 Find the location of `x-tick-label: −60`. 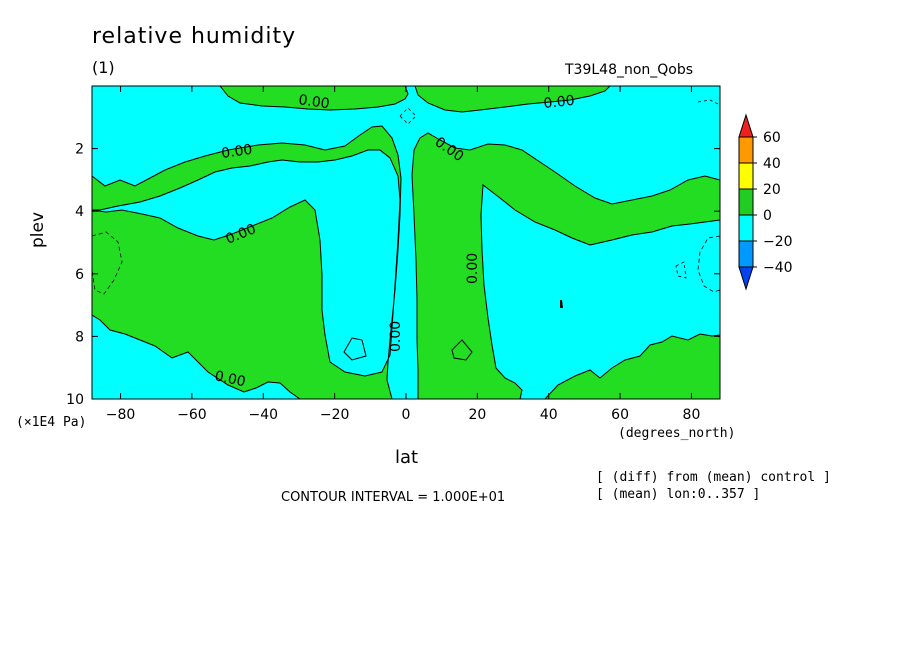

x-tick-label: −60 is located at coordinates (192, 415).